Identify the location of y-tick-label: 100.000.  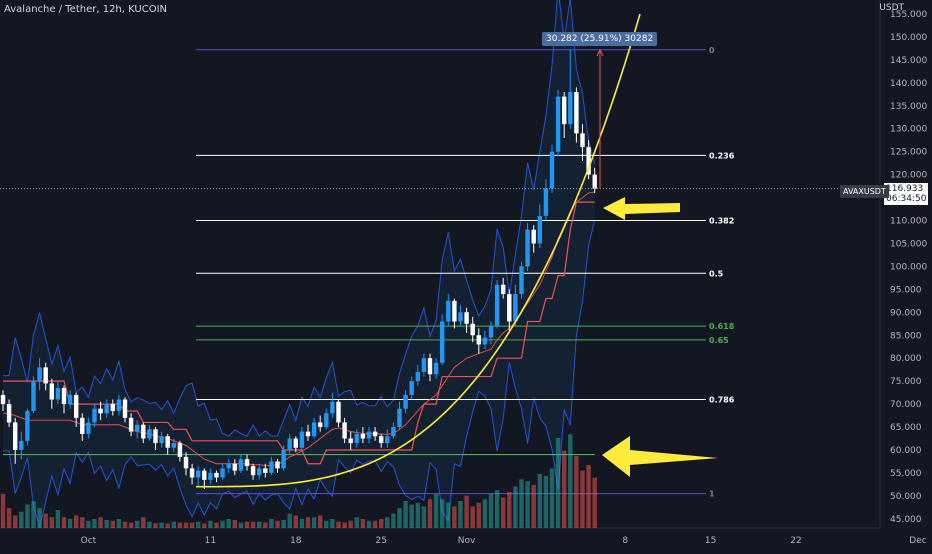
(908, 267).